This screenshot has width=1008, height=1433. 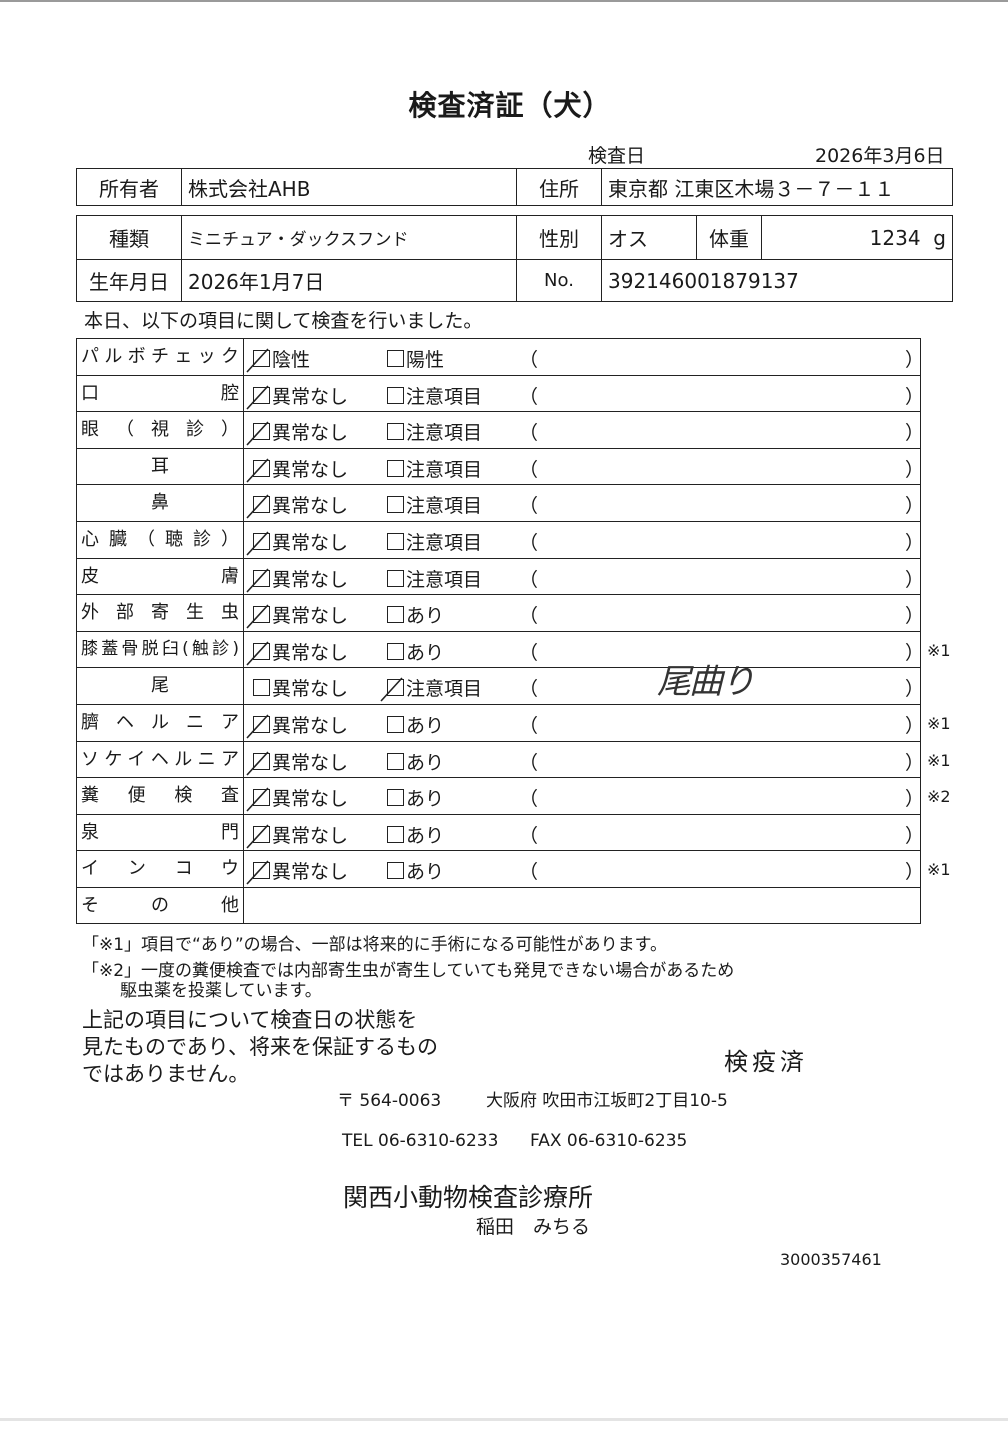 I want to click on exam-date-label: 検査日, so click(x=617, y=156).